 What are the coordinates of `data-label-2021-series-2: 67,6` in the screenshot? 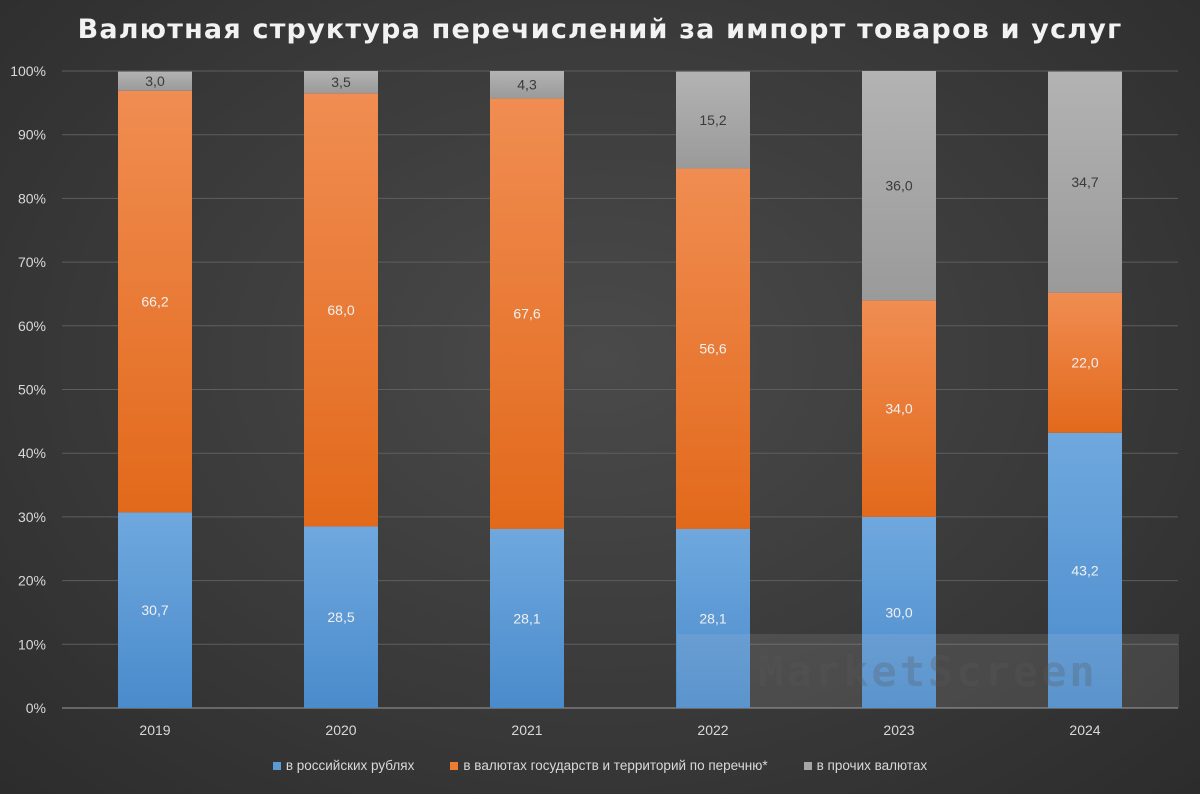 It's located at (526, 314).